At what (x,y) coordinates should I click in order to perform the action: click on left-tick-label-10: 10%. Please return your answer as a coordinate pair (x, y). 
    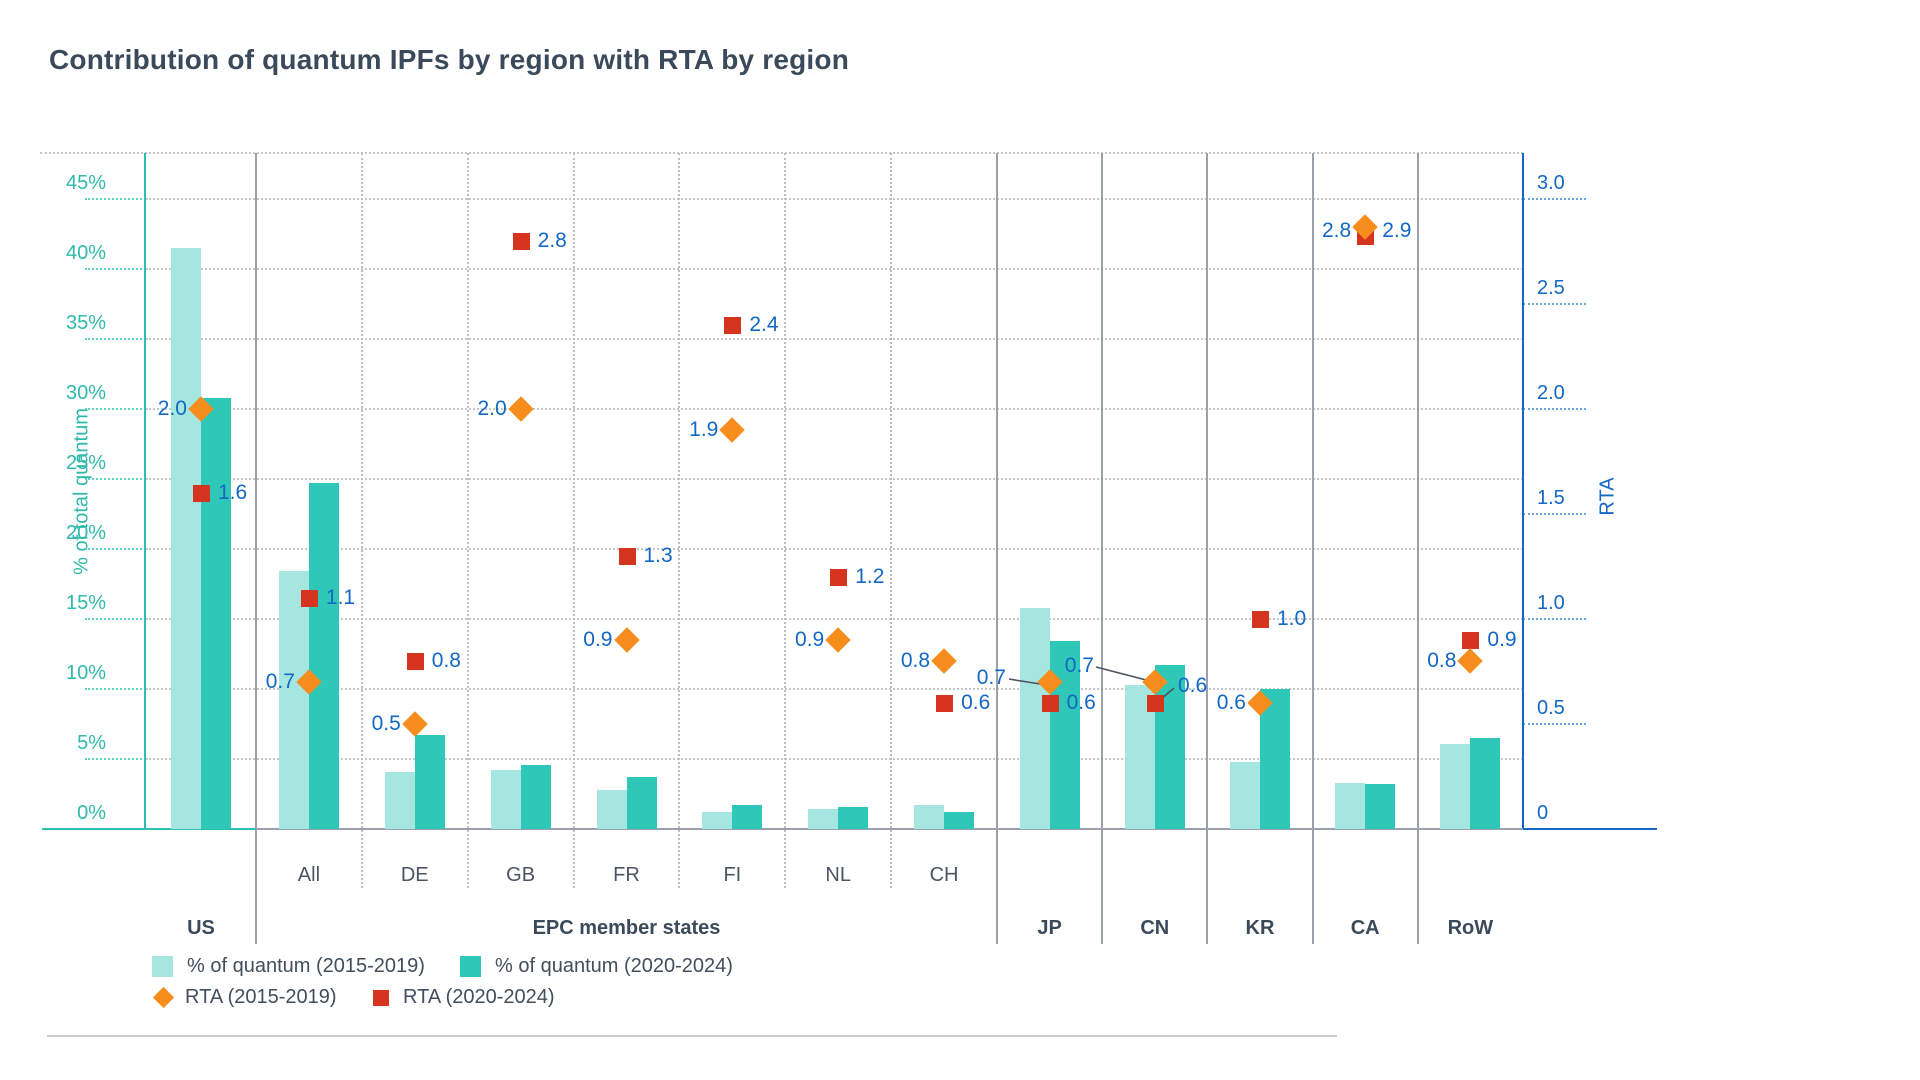
    Looking at the image, I should click on (85, 673).